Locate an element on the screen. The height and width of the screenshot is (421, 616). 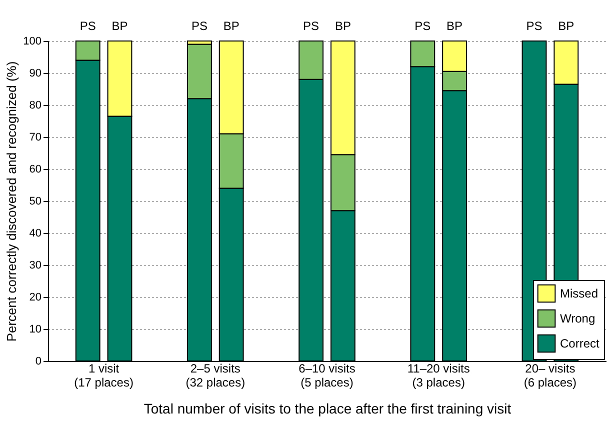
legend-label: Correct is located at coordinates (580, 343).